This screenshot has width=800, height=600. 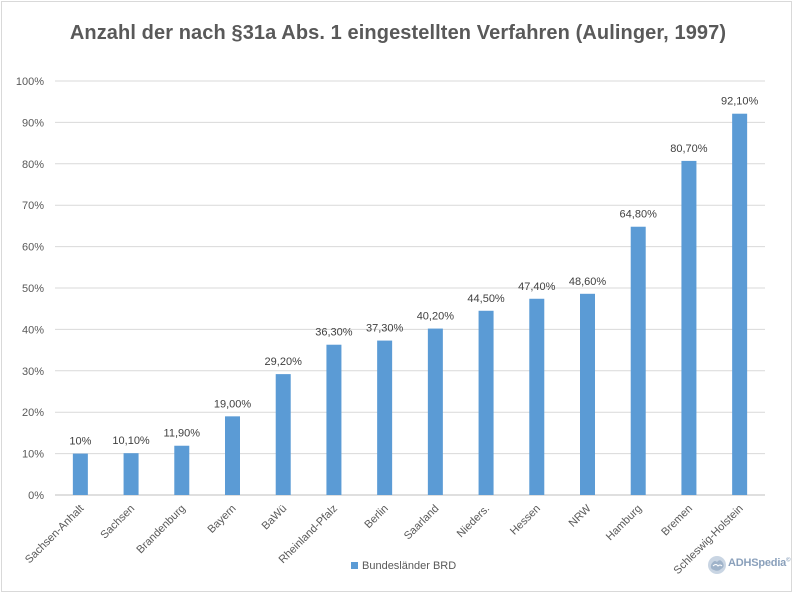 What do you see at coordinates (33, 248) in the screenshot?
I see `y-tick-label: 60%` at bounding box center [33, 248].